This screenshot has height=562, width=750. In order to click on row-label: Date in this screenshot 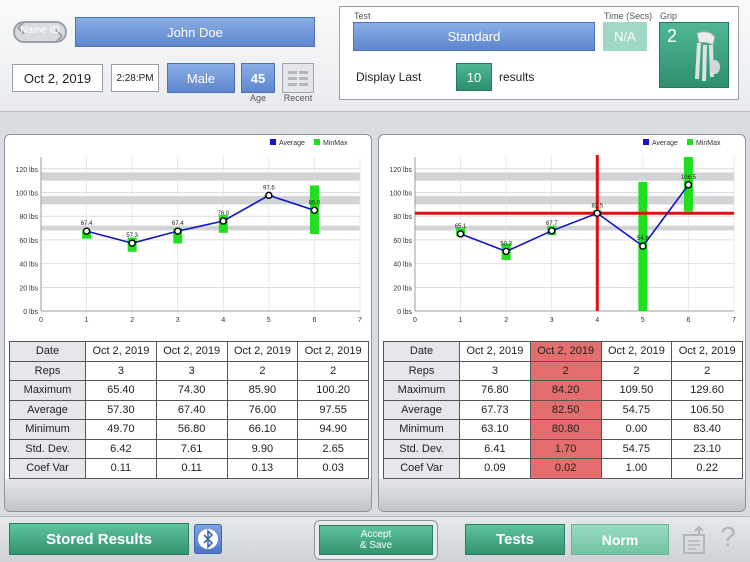, I will do `click(47, 351)`.